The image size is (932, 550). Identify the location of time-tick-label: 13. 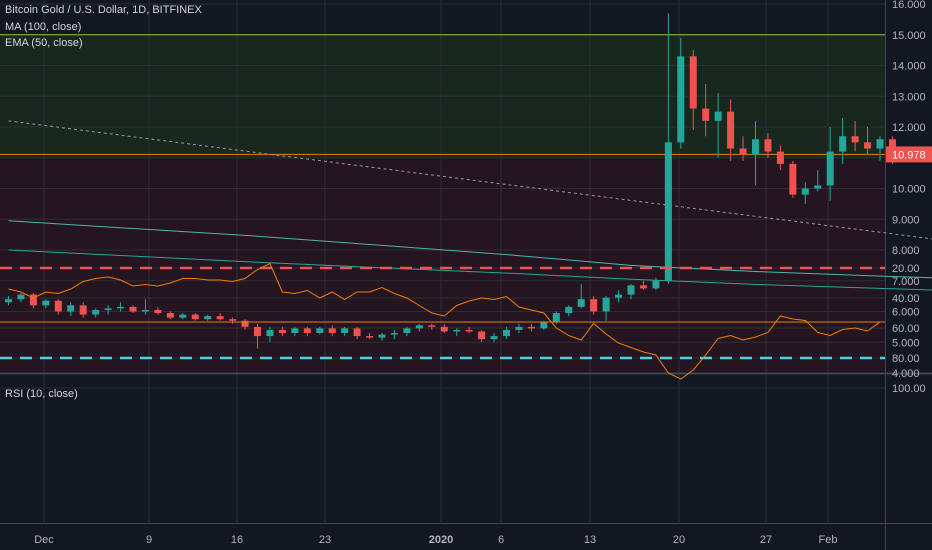
(590, 540).